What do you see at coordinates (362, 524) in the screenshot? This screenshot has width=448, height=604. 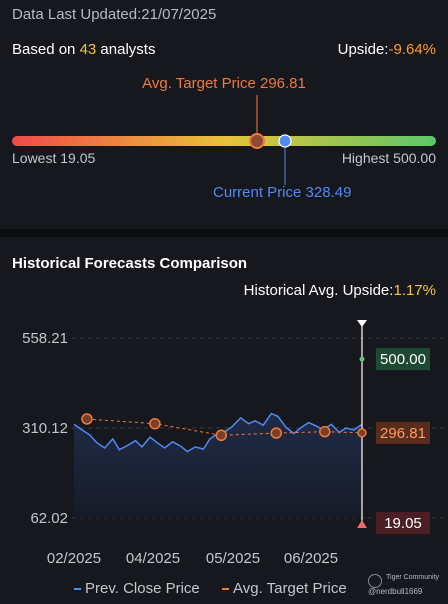 I see `low-triangle-icon` at bounding box center [362, 524].